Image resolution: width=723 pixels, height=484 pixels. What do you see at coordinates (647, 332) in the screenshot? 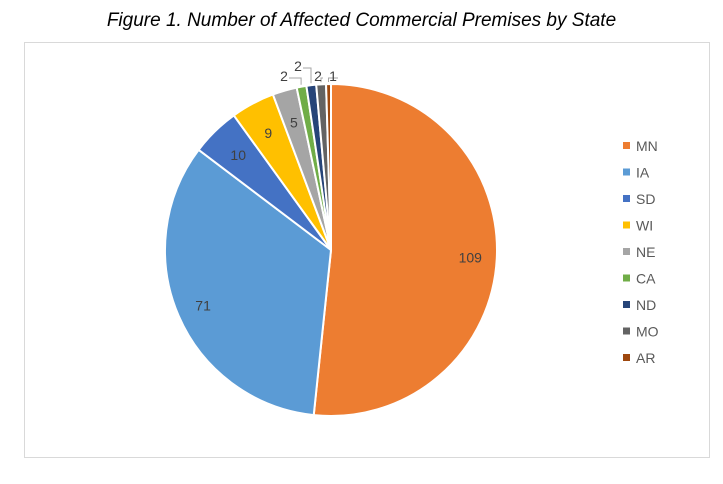
I see `legend-label-mo: MO` at bounding box center [647, 332].